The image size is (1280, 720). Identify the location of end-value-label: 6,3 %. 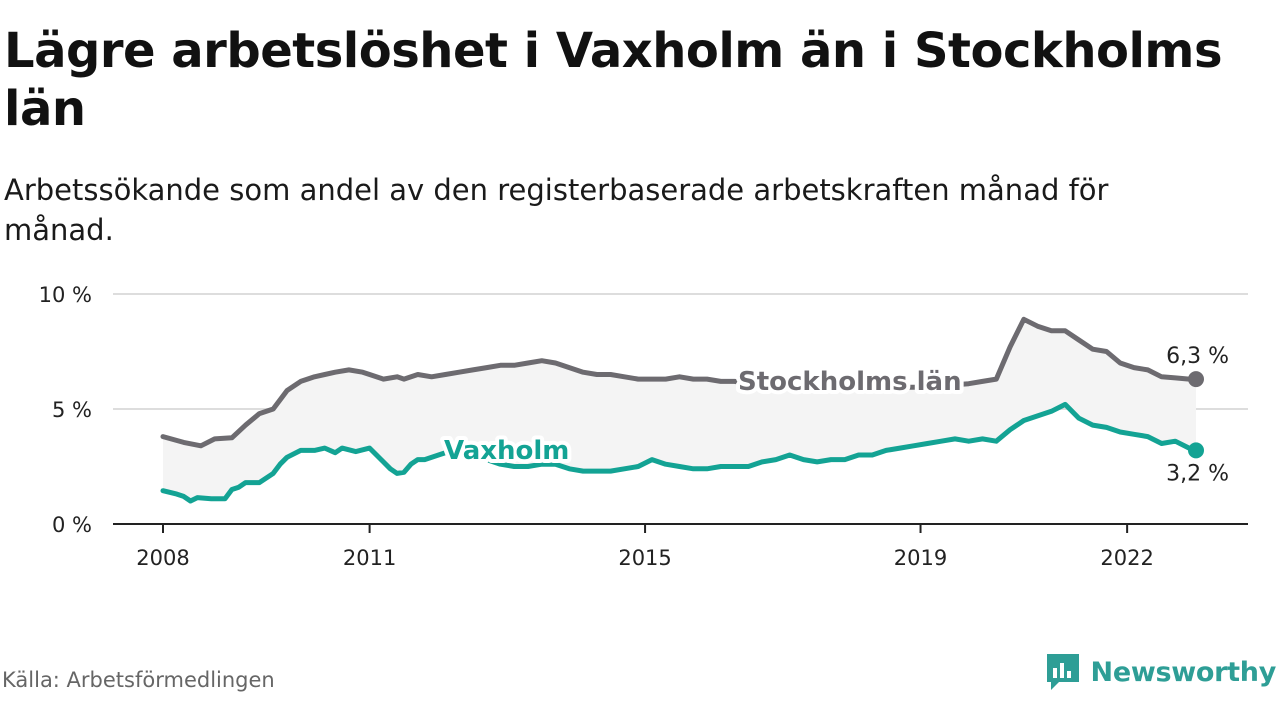
(1197, 356).